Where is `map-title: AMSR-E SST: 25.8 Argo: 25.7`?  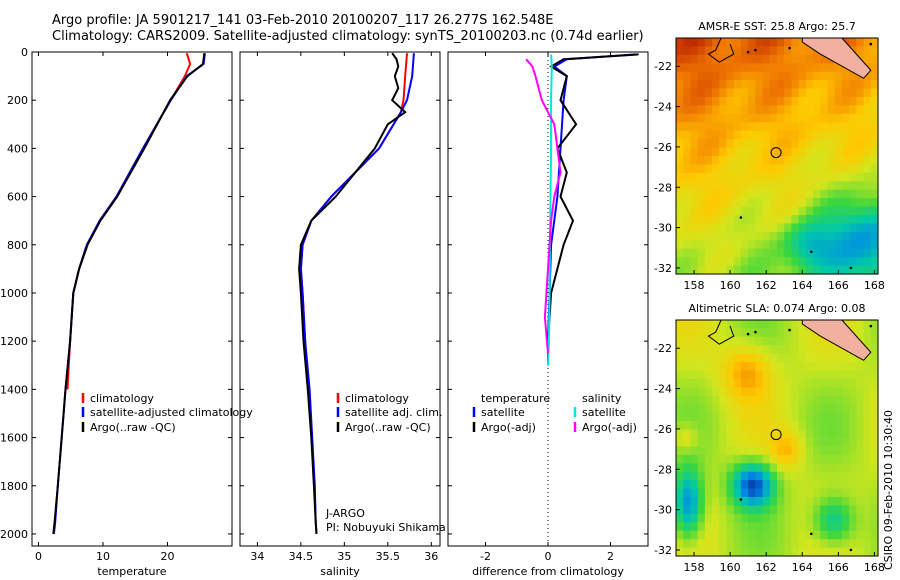 map-title: AMSR-E SST: 25.8 Argo: 25.7 is located at coordinates (777, 26).